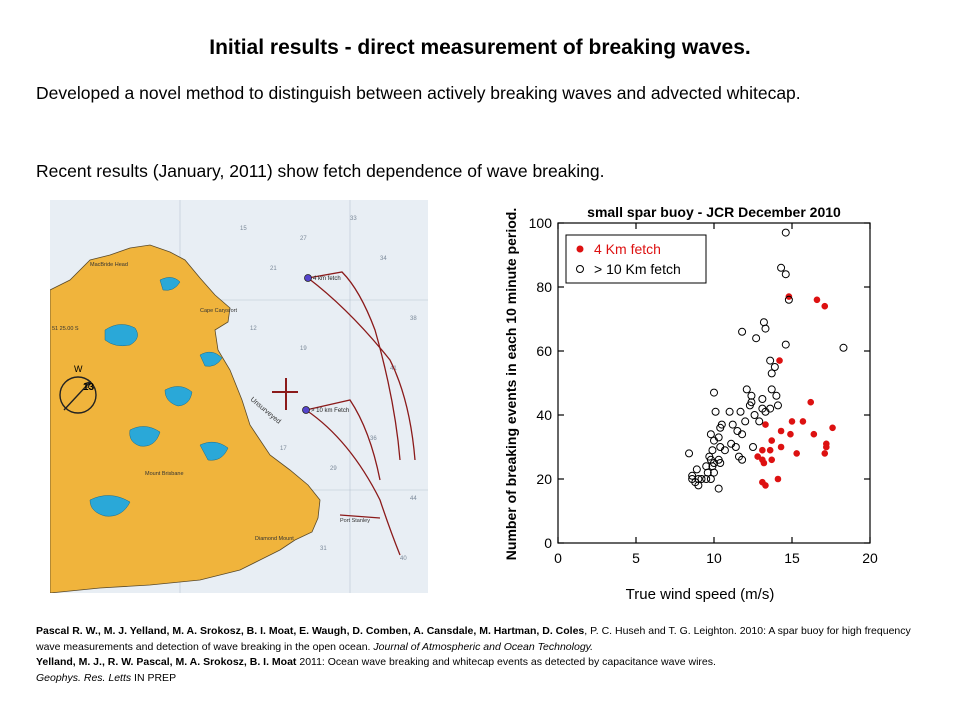 The height and width of the screenshot is (720, 960). What do you see at coordinates (303, 349) in the screenshot?
I see `svg-text: 19` at bounding box center [303, 349].